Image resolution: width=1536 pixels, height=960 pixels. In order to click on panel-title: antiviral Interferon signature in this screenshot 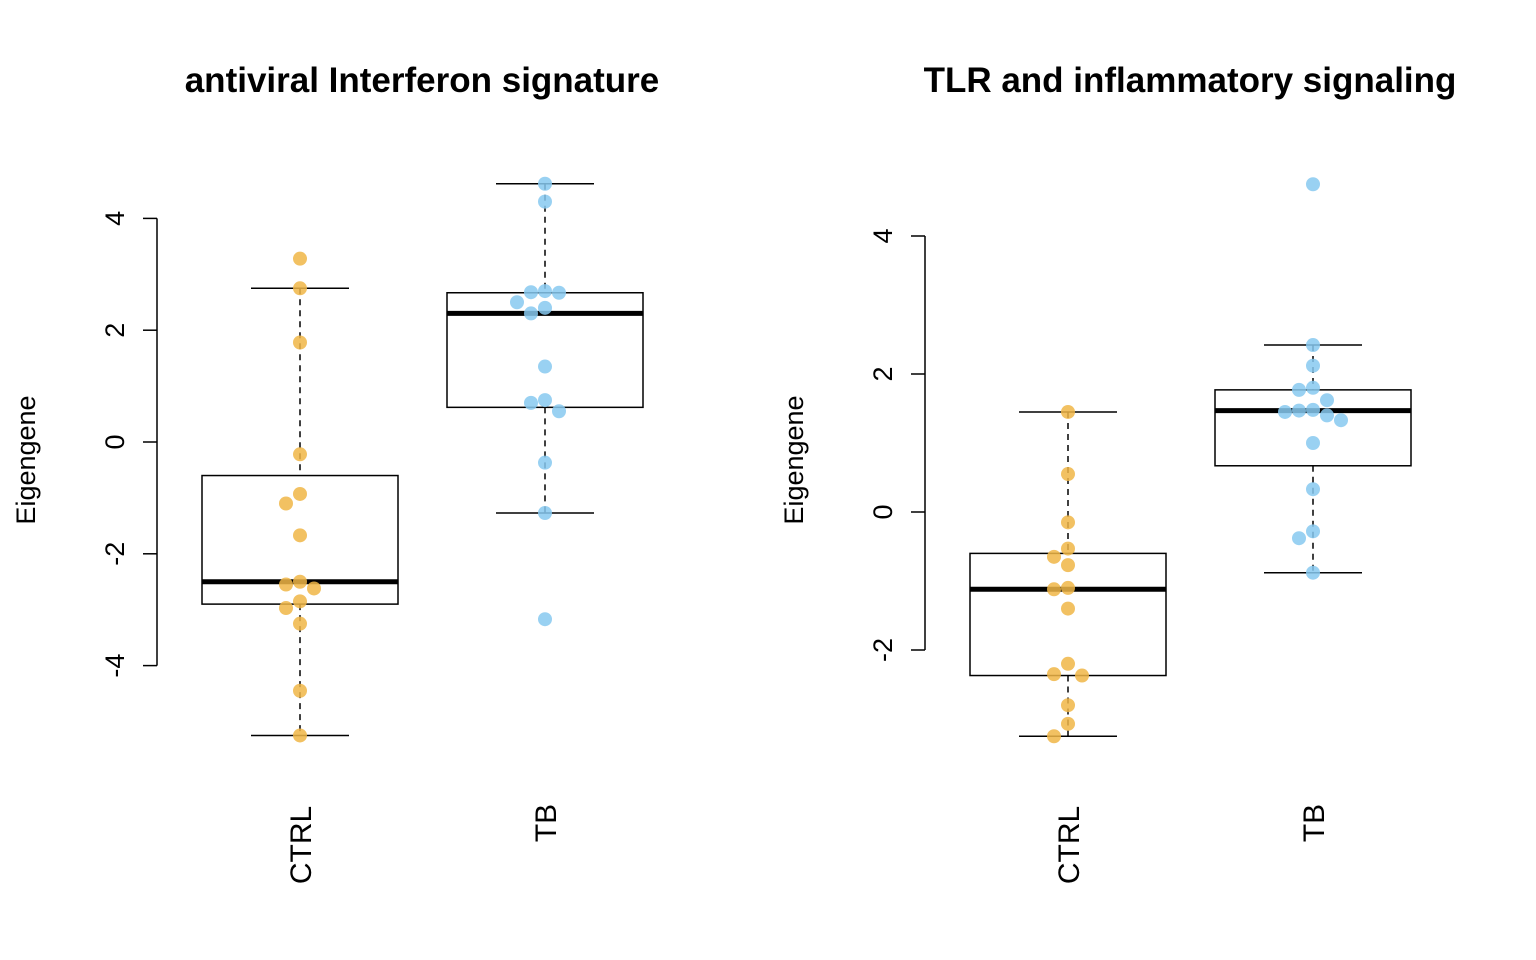, I will do `click(422, 80)`.